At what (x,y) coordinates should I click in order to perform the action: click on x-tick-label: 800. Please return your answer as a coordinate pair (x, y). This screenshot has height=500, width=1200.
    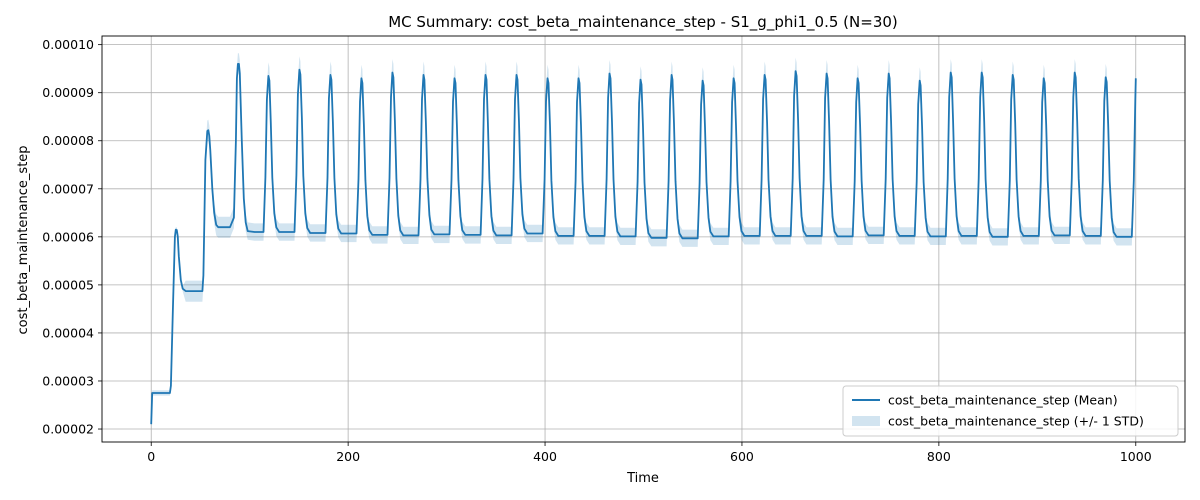
    Looking at the image, I should click on (939, 456).